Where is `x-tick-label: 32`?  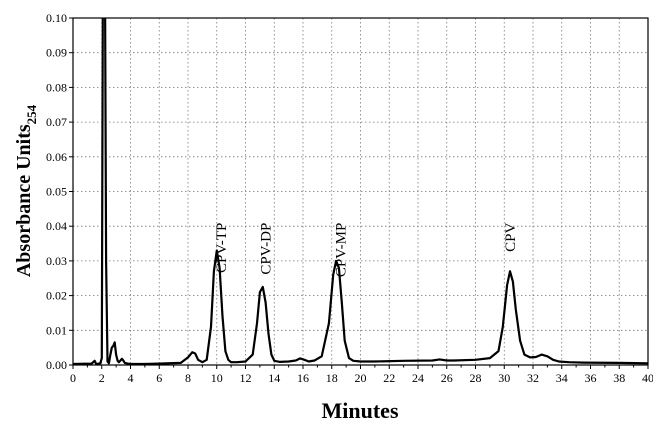 x-tick-label: 32 is located at coordinates (533, 378).